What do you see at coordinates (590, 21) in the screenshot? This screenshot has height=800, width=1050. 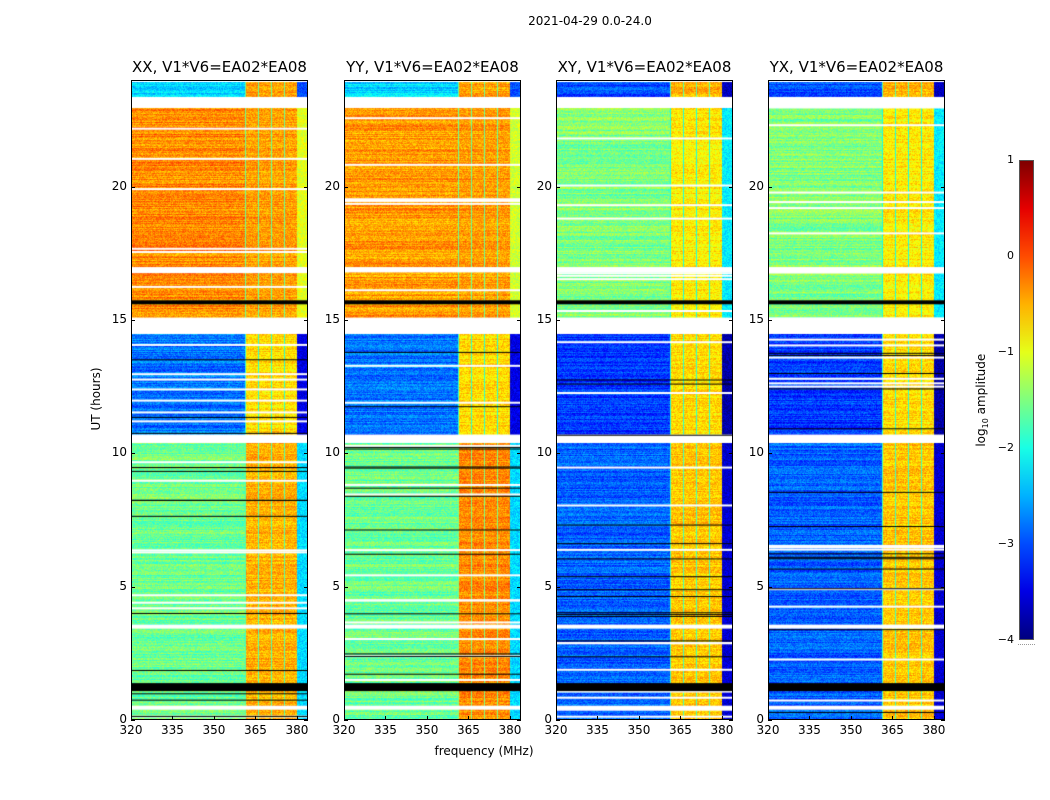 I see `figure-suptitle: 2021-04-29 0.0-24.0` at bounding box center [590, 21].